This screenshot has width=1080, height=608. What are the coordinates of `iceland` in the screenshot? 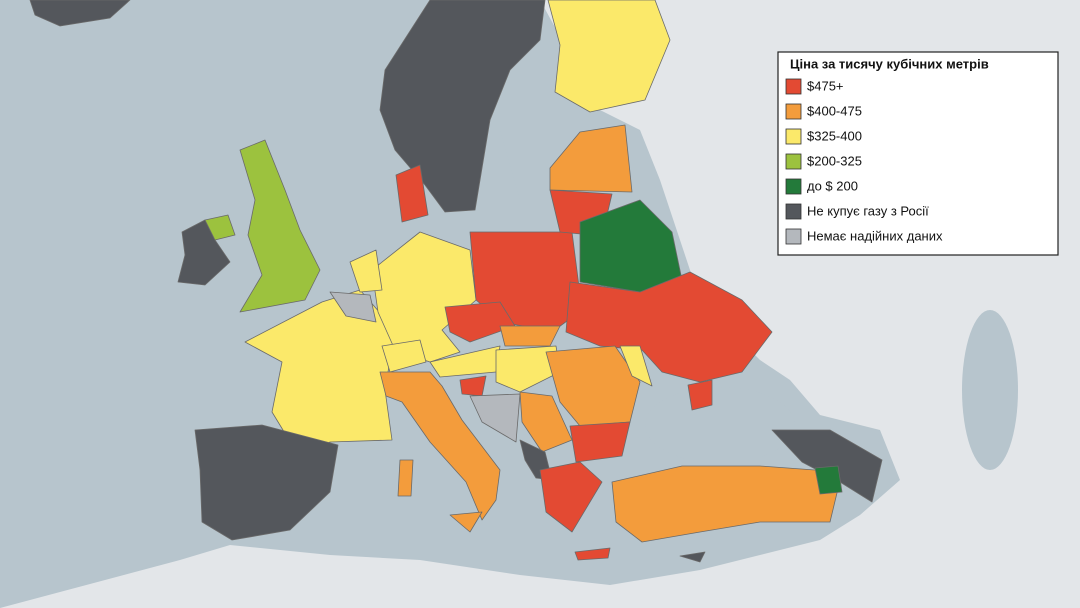 It's located at (80, 13).